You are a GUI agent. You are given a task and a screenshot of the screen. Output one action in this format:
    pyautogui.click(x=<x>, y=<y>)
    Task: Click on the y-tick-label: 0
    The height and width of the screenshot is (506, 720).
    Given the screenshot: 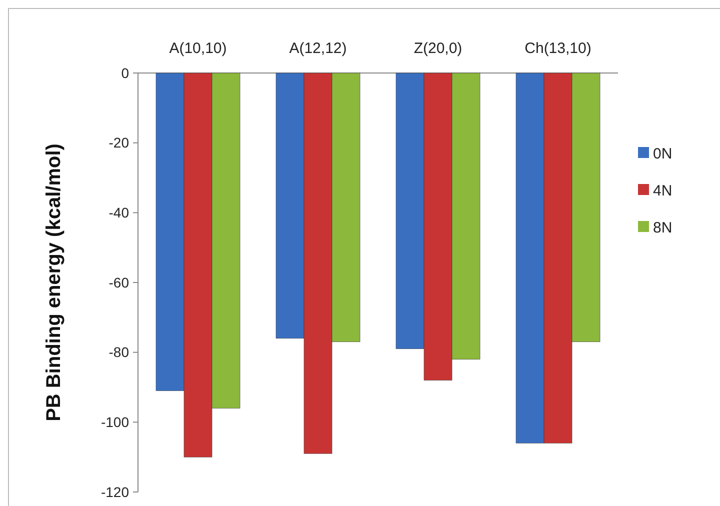 What is the action you would take?
    pyautogui.click(x=125, y=72)
    